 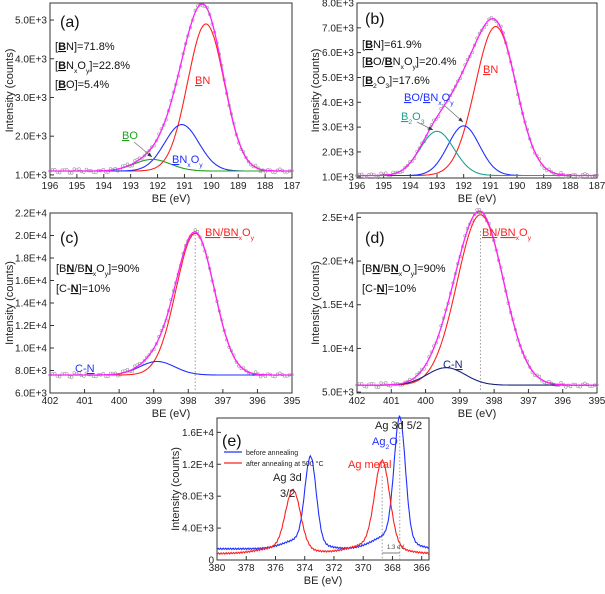 What do you see at coordinates (304, 568) in the screenshot?
I see `x-tick-label: 374` at bounding box center [304, 568].